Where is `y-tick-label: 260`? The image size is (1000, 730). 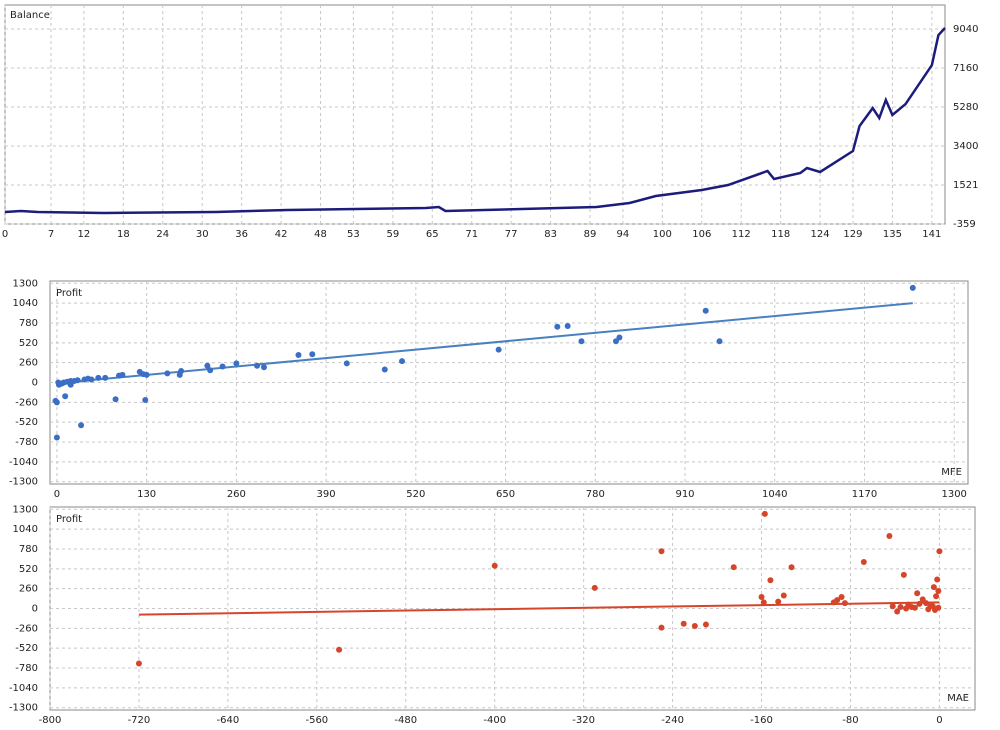 y-tick-label: 260 is located at coordinates (28, 363).